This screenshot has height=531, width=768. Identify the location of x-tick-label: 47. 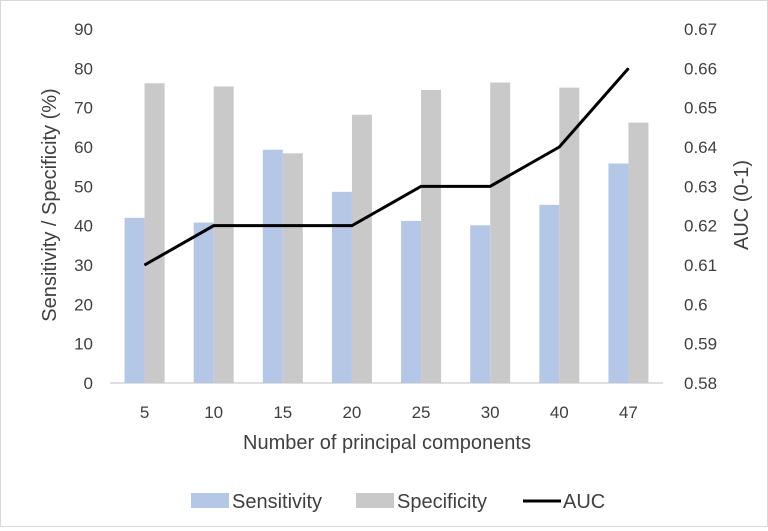
(628, 412).